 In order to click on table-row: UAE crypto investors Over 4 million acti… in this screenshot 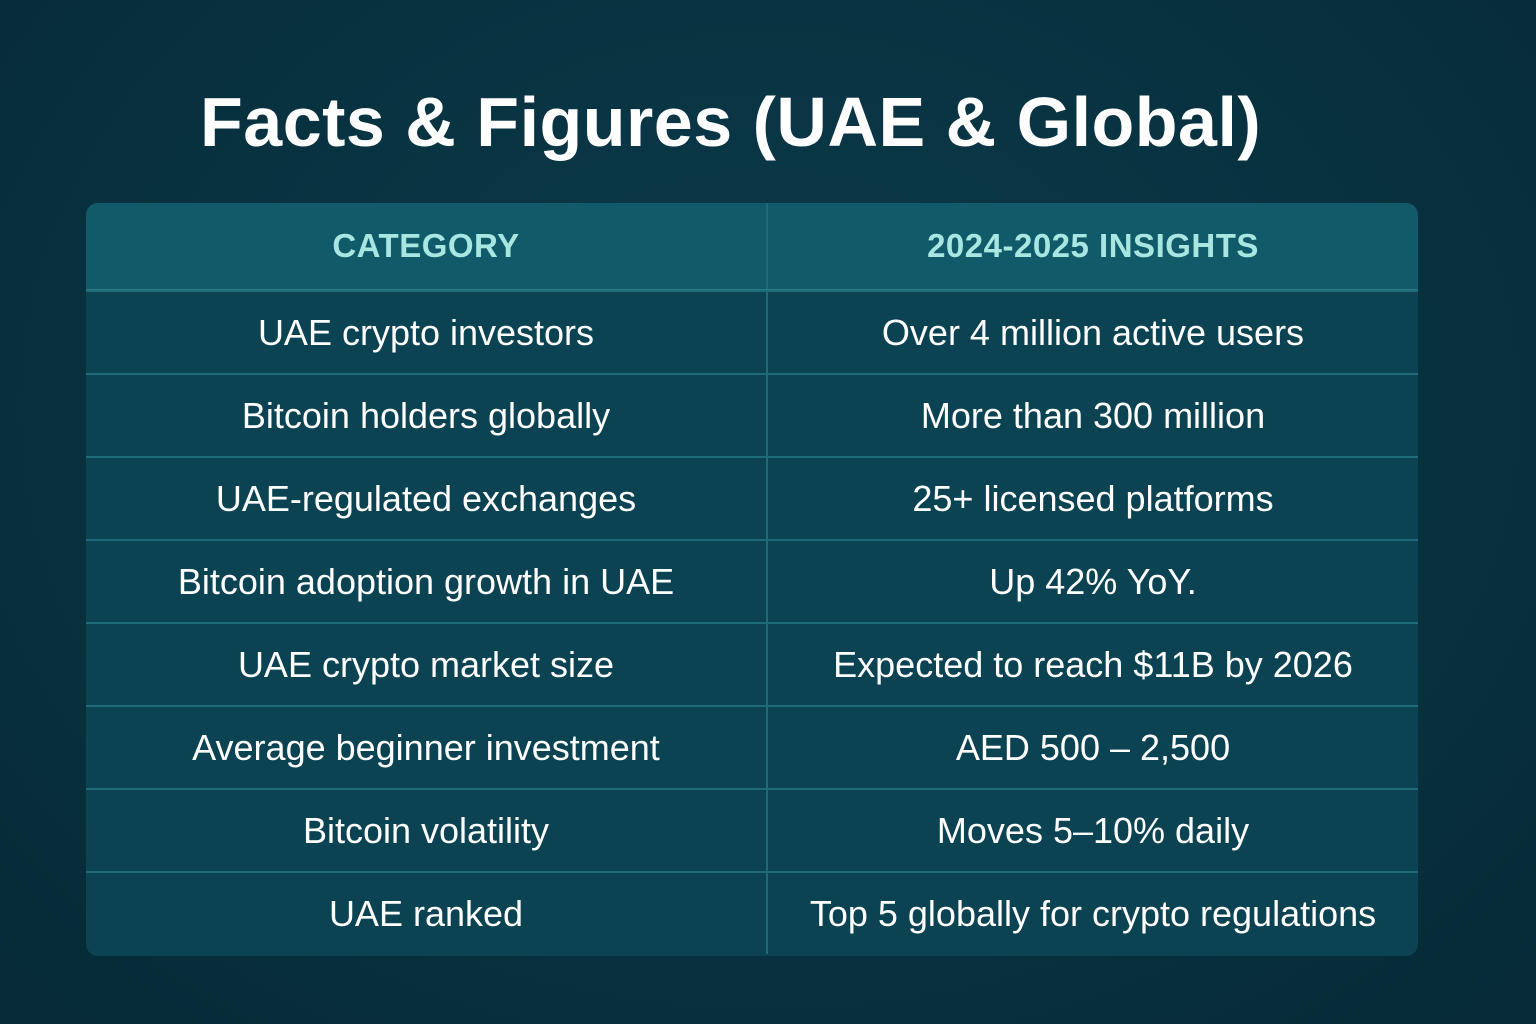, I will do `click(752, 331)`.